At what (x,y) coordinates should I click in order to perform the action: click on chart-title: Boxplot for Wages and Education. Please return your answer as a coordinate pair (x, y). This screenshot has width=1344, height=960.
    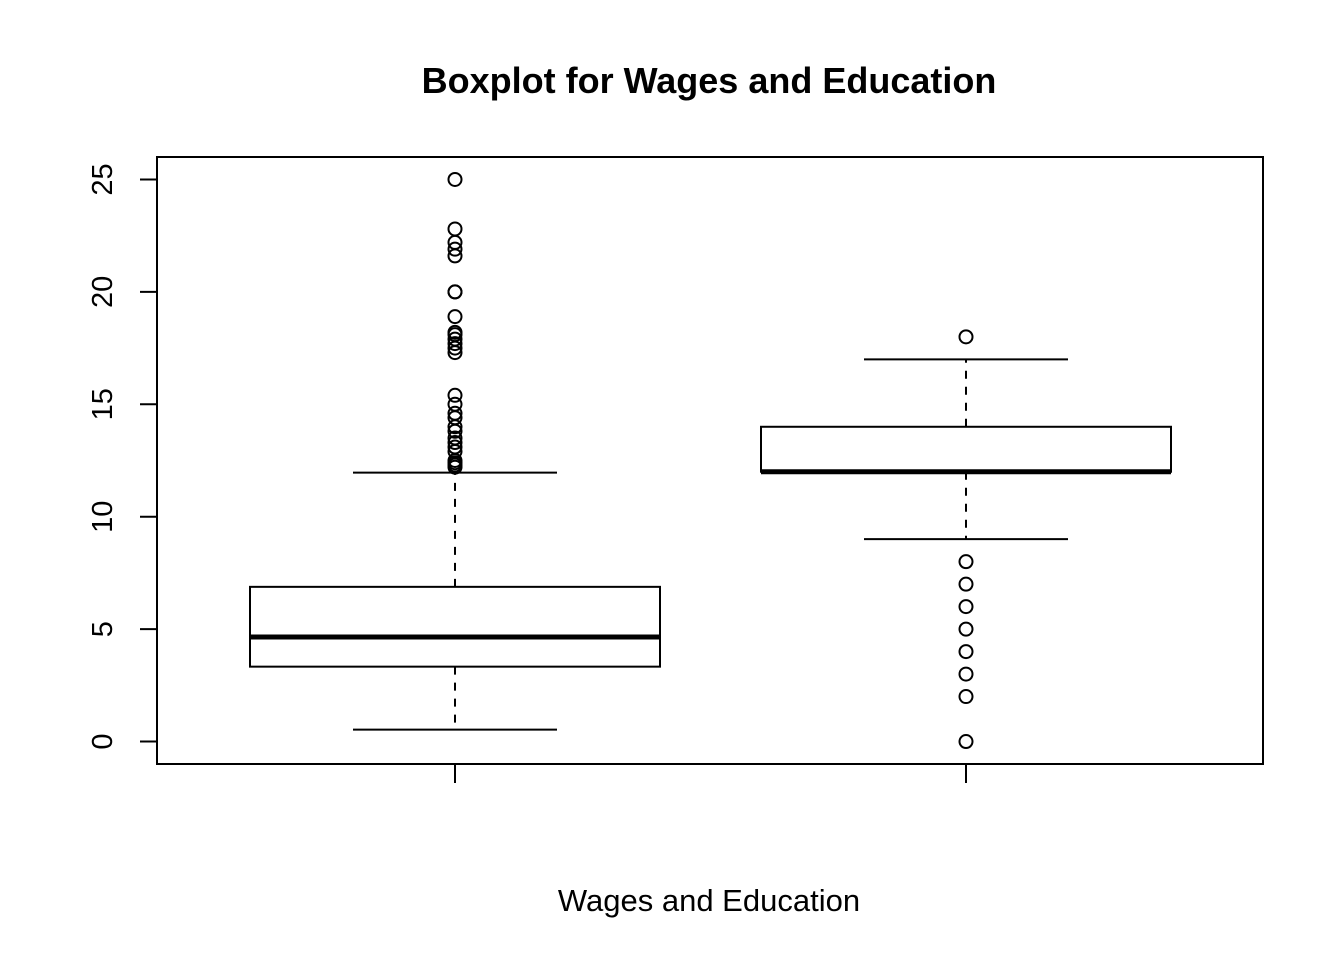
    Looking at the image, I should click on (709, 80).